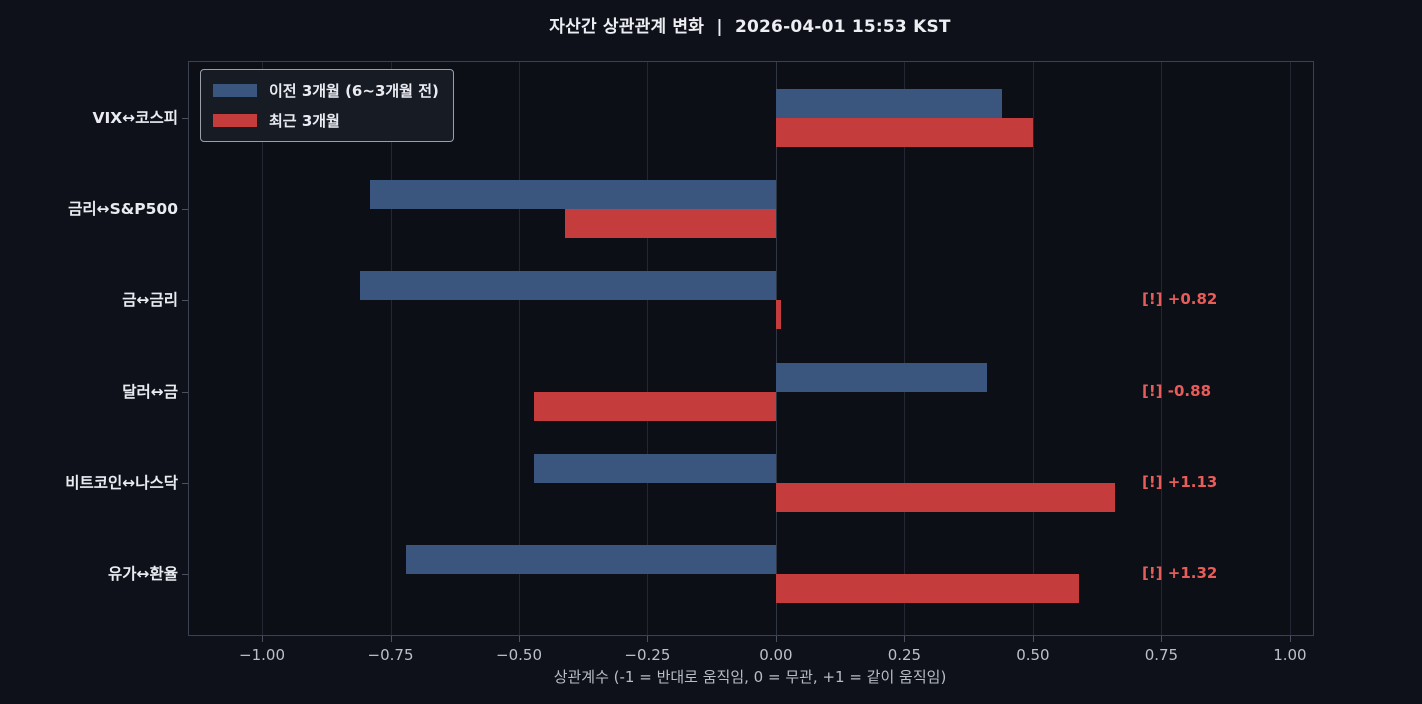 The image size is (1422, 704). What do you see at coordinates (304, 121) in the screenshot?
I see `legend-label-recent: 최근 3개월` at bounding box center [304, 121].